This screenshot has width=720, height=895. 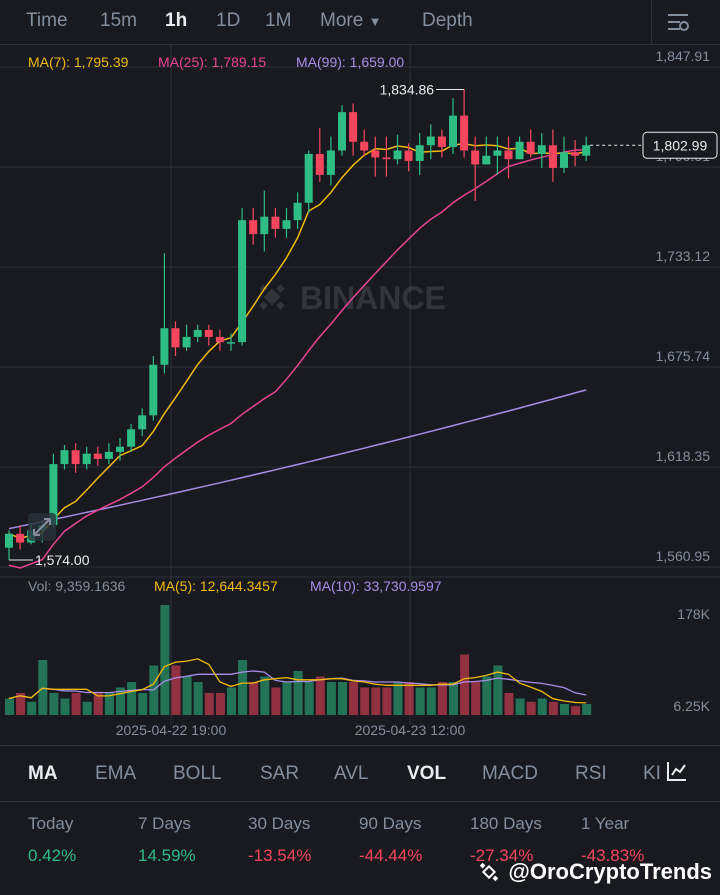 What do you see at coordinates (610, 871) in the screenshot?
I see `watermark-text: @OroCryptoTrends` at bounding box center [610, 871].